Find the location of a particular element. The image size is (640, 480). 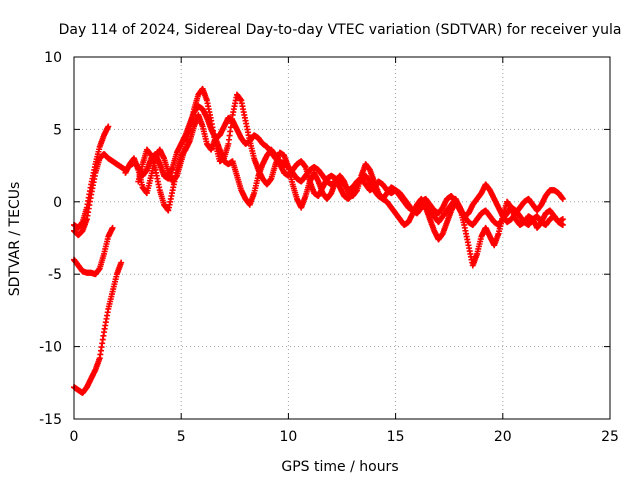

x-tick-label: 20 is located at coordinates (503, 437).